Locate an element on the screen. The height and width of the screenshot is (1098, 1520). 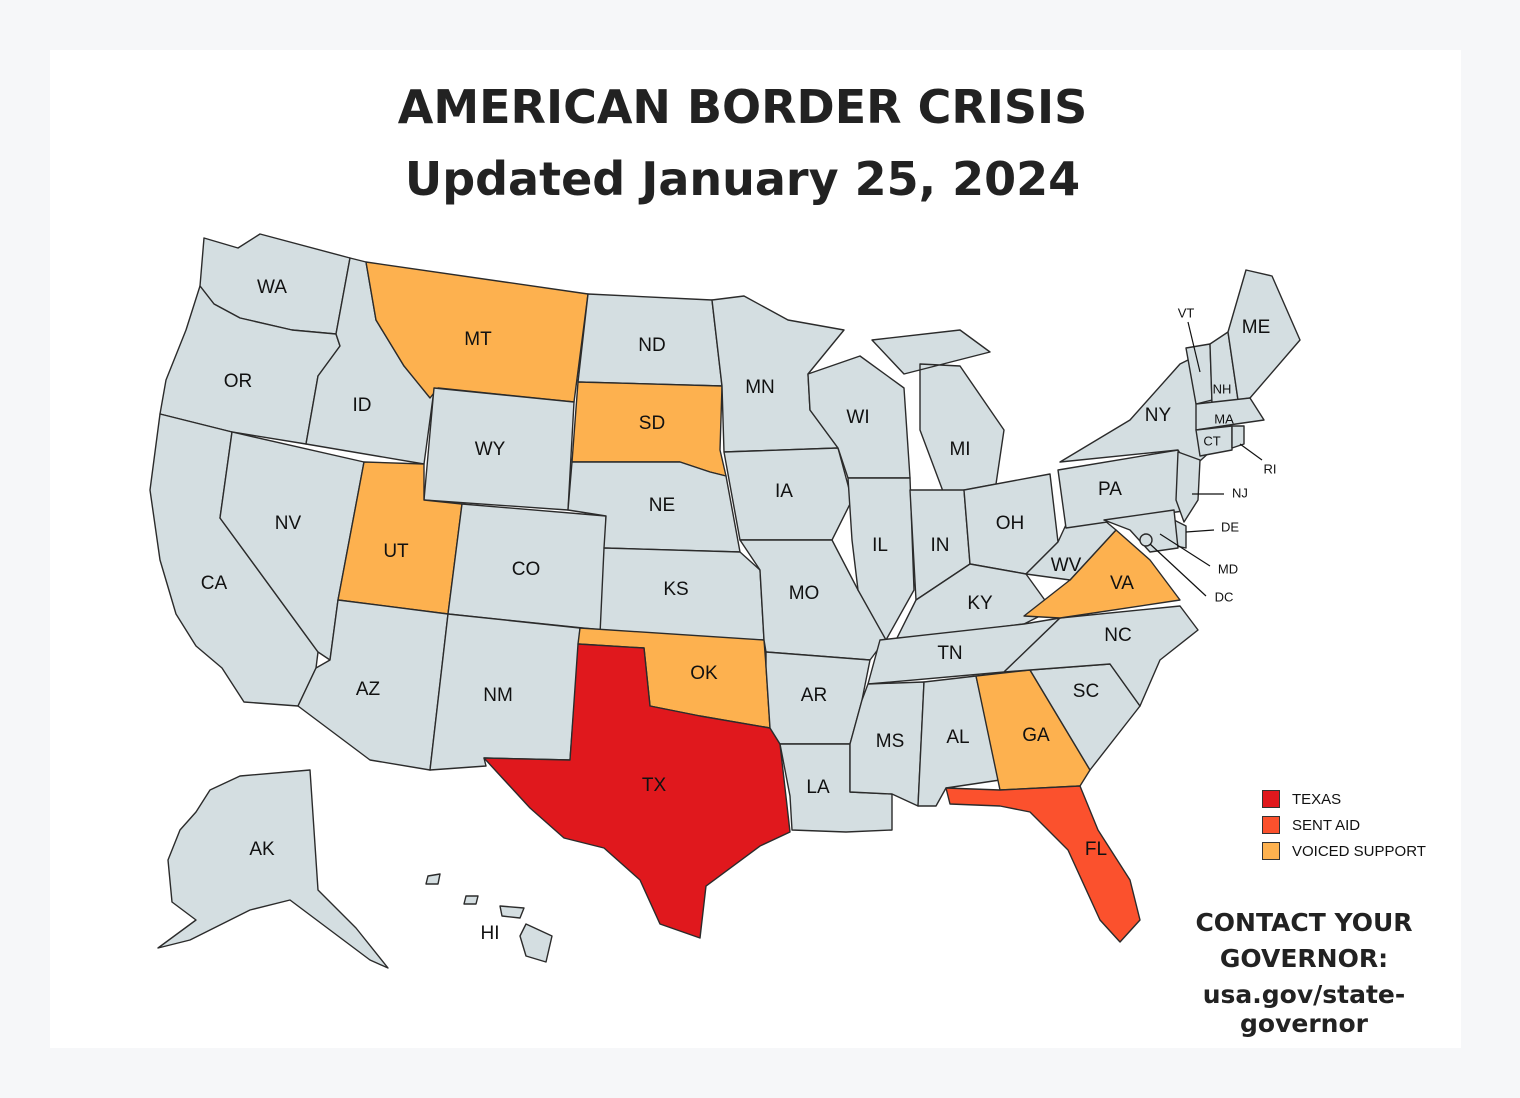
label-ct: CT is located at coordinates (1211, 440).